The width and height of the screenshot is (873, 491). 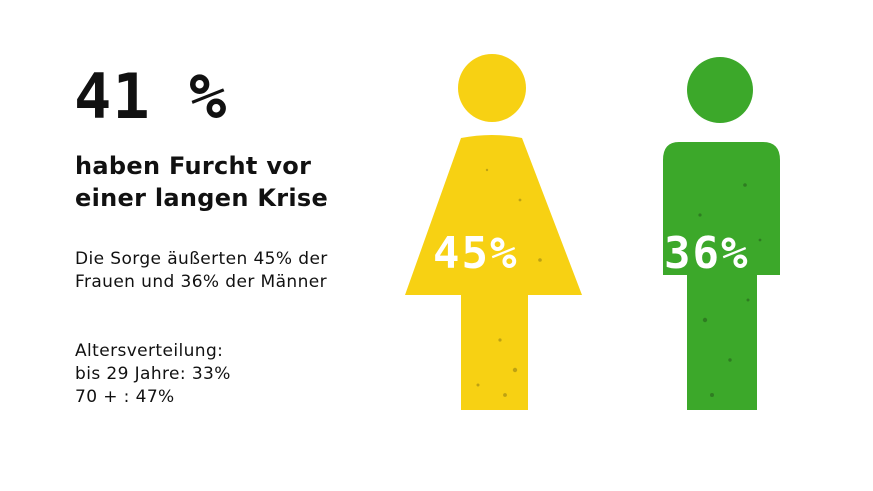 What do you see at coordinates (149, 351) in the screenshot?
I see `age-distribution-title: Altersverteilung:` at bounding box center [149, 351].